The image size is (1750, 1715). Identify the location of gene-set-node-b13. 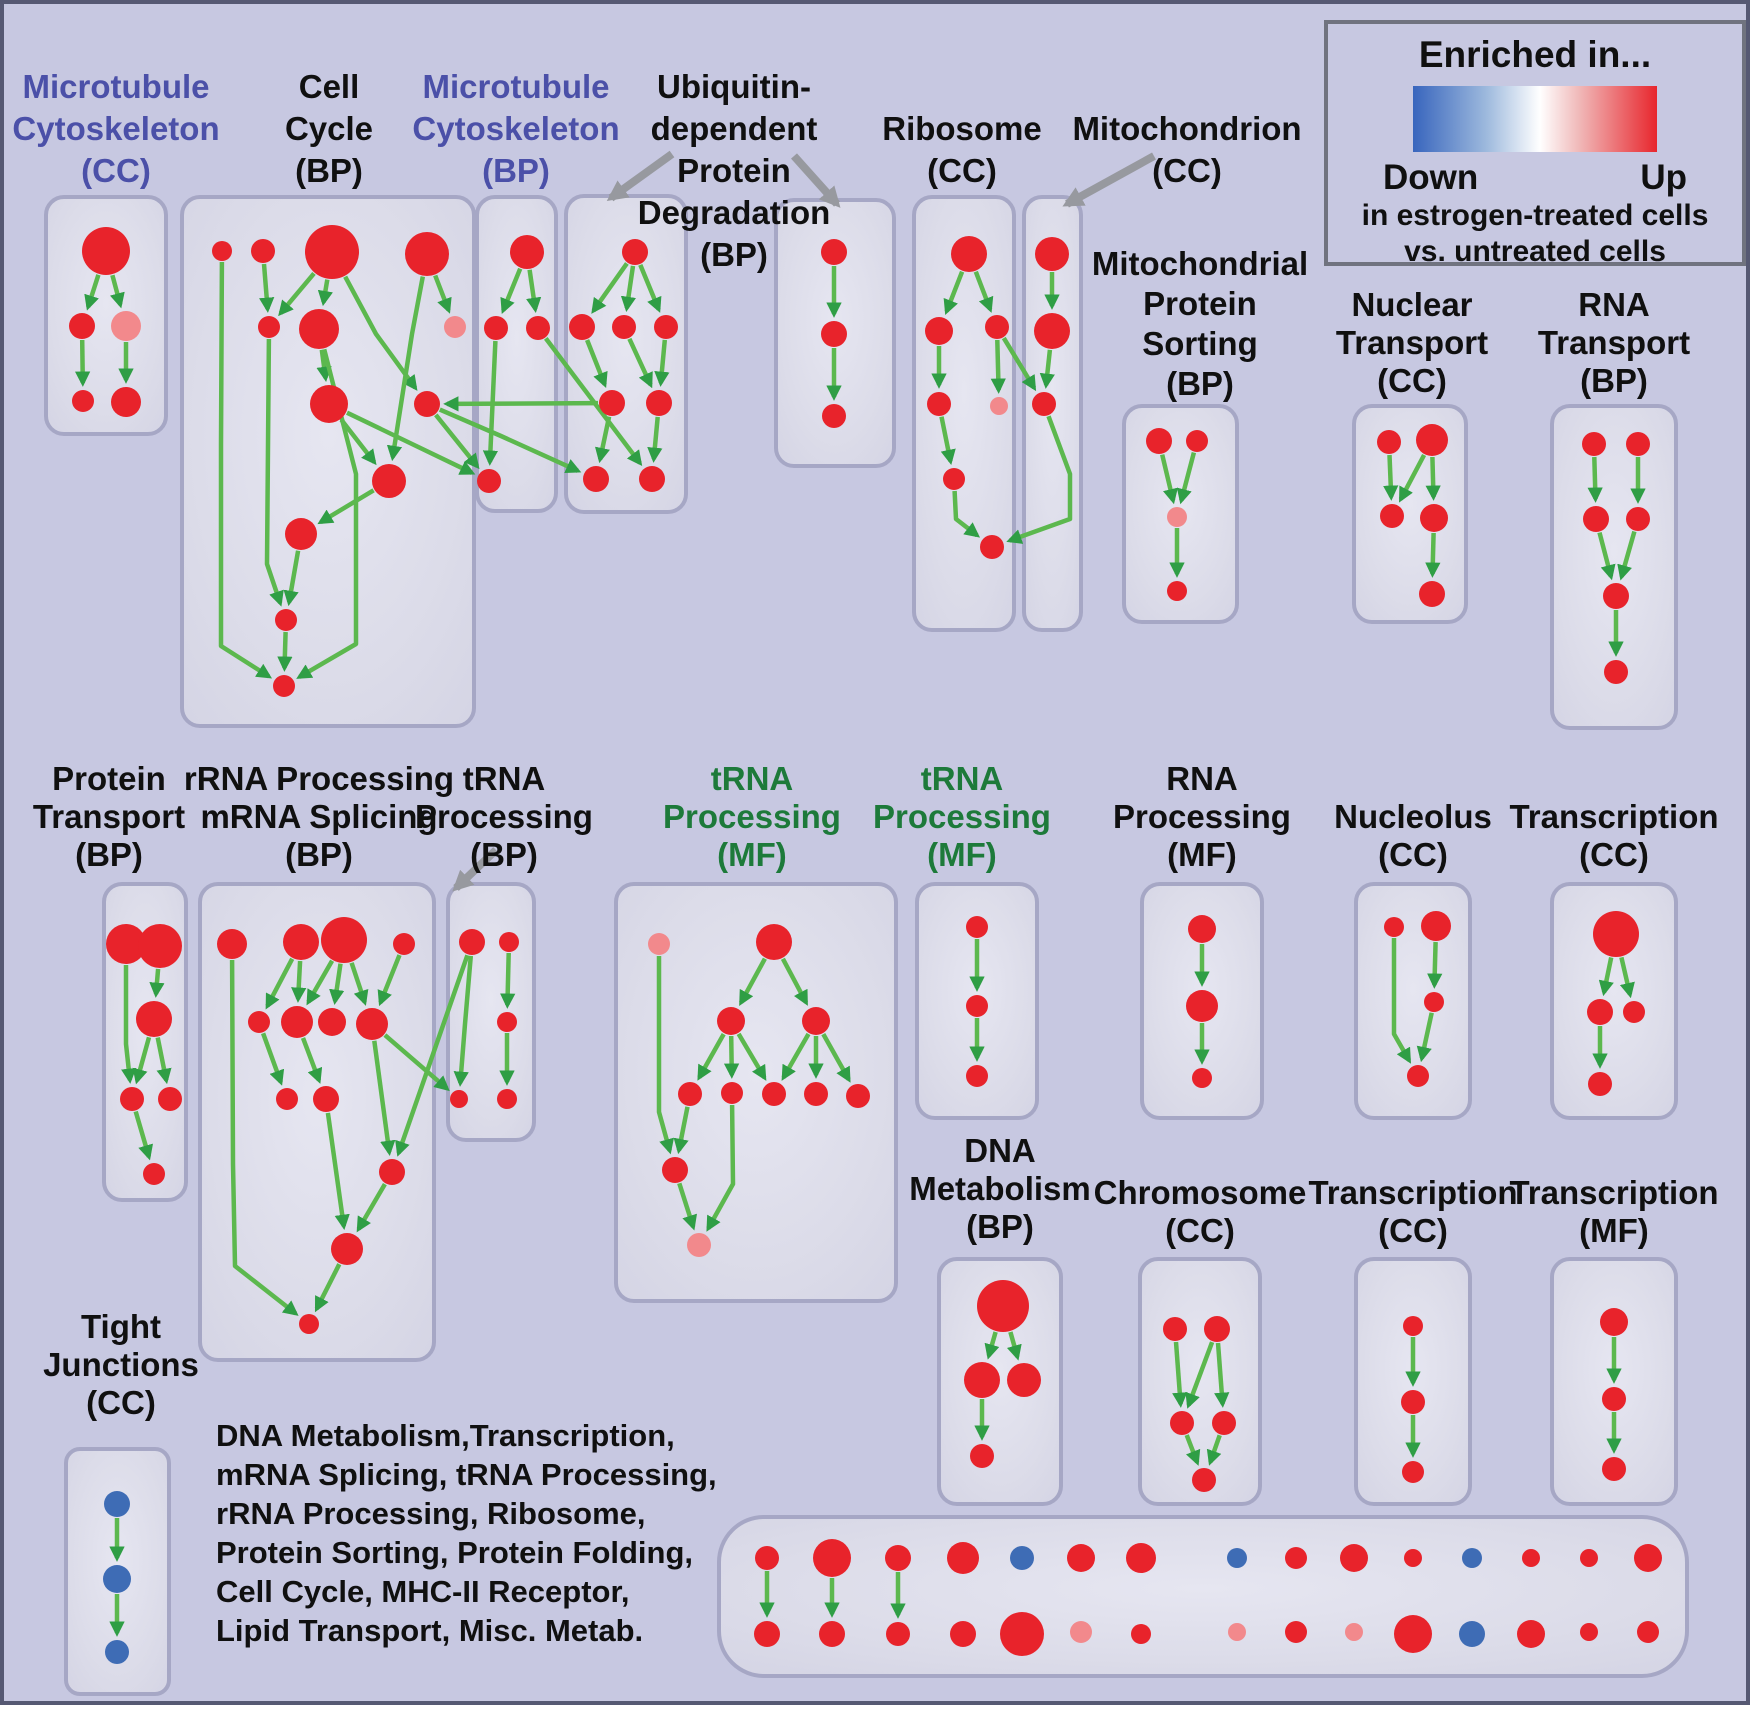
(284, 686).